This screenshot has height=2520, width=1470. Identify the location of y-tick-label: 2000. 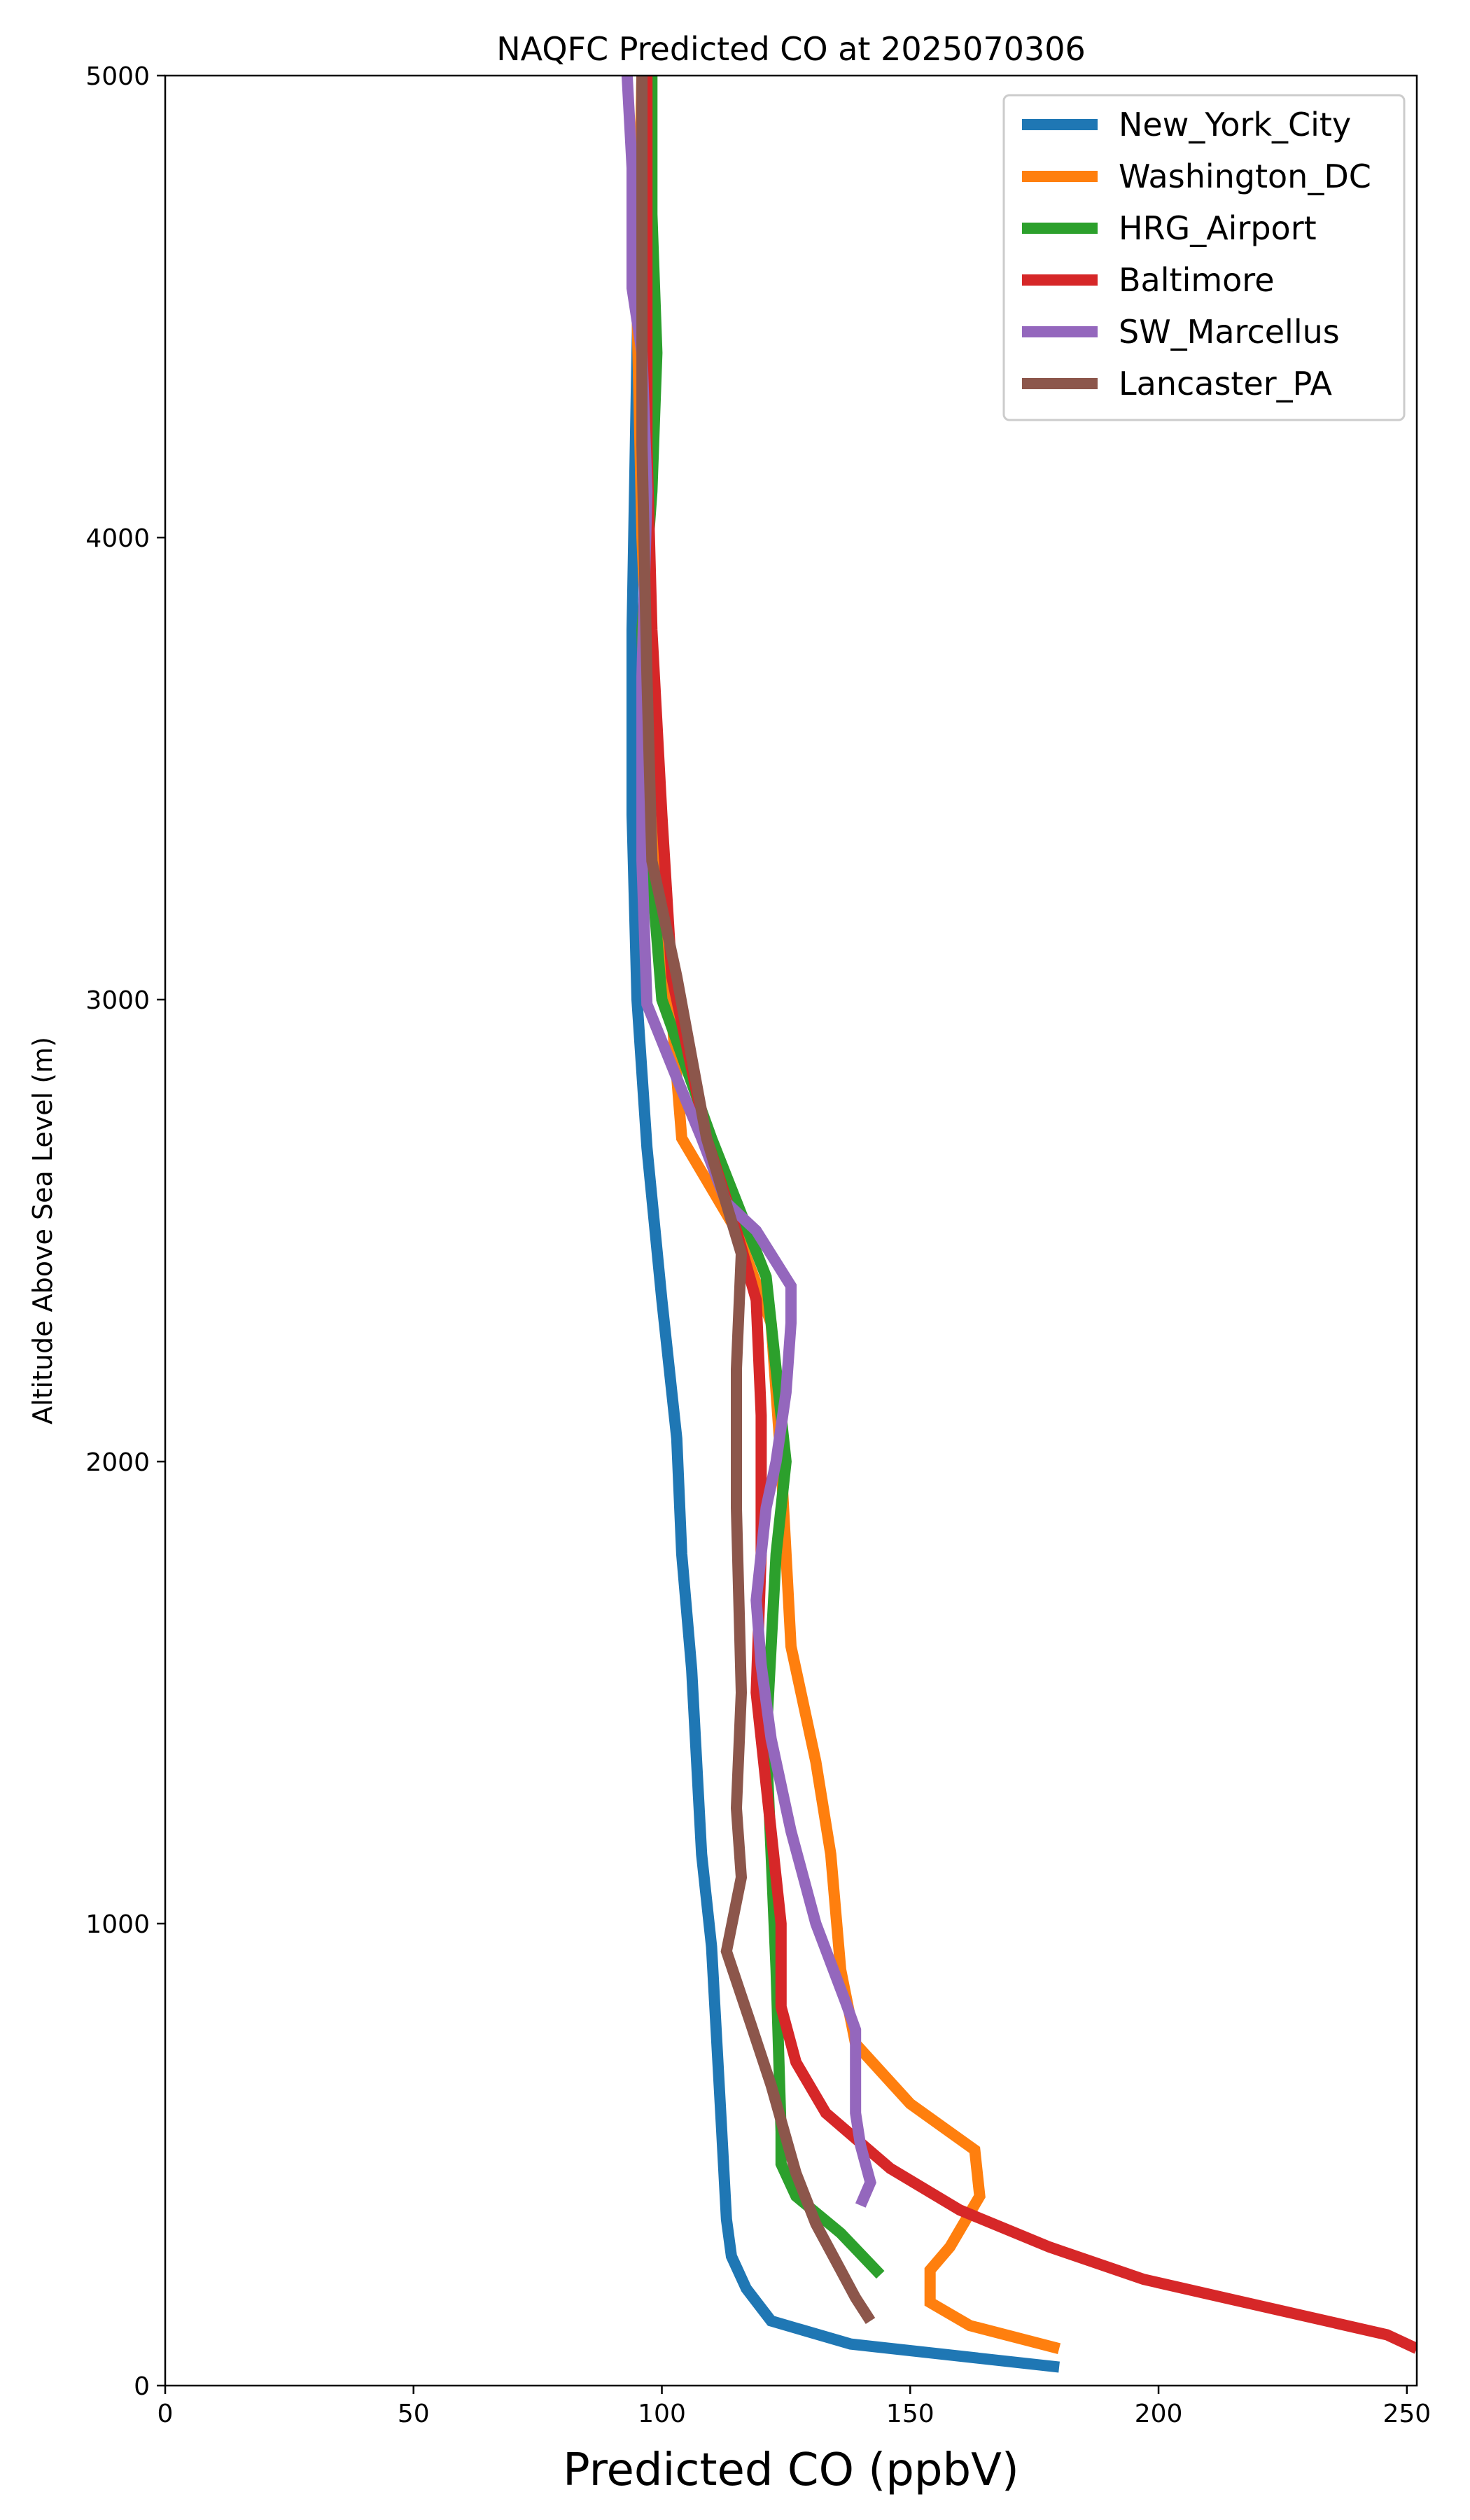
(117, 1462).